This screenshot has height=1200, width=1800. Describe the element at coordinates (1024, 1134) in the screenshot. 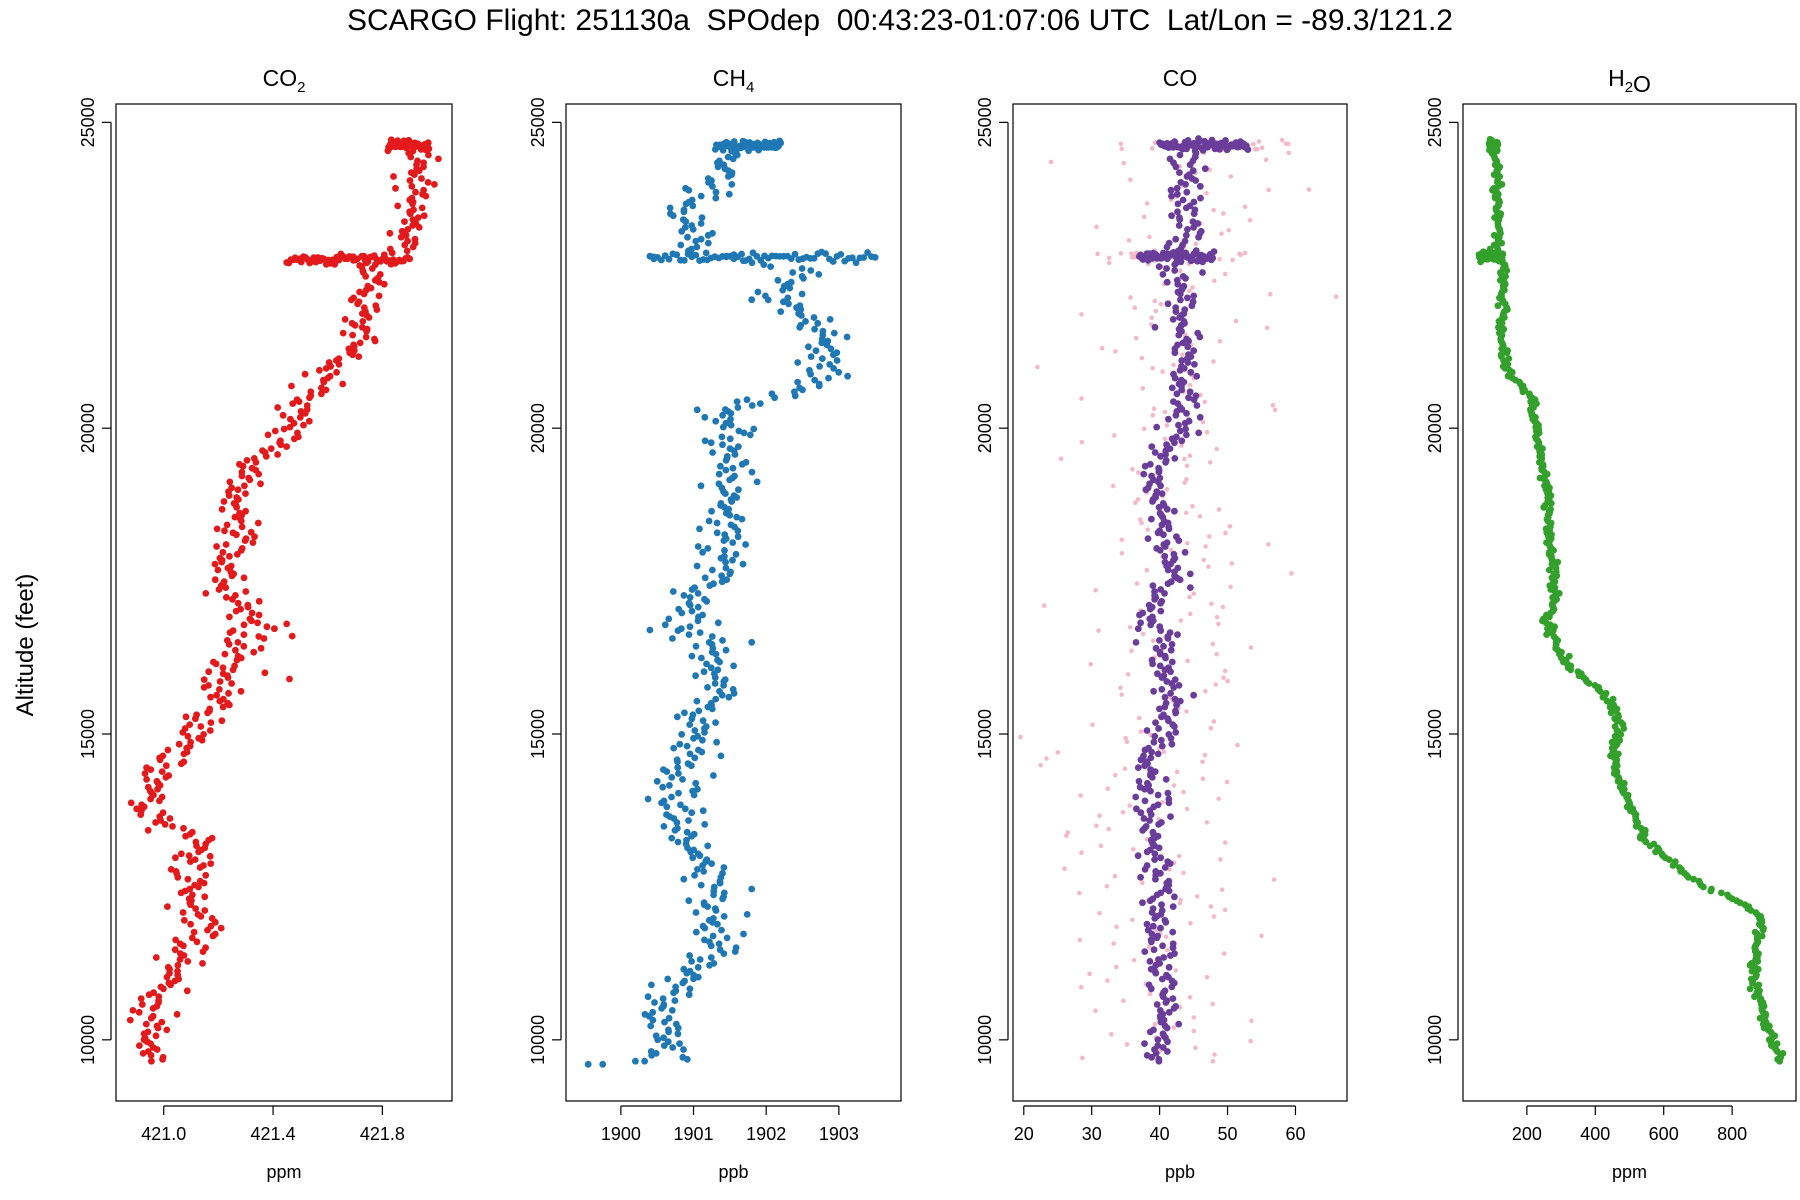

I see `x-tick-label: 20` at that location.